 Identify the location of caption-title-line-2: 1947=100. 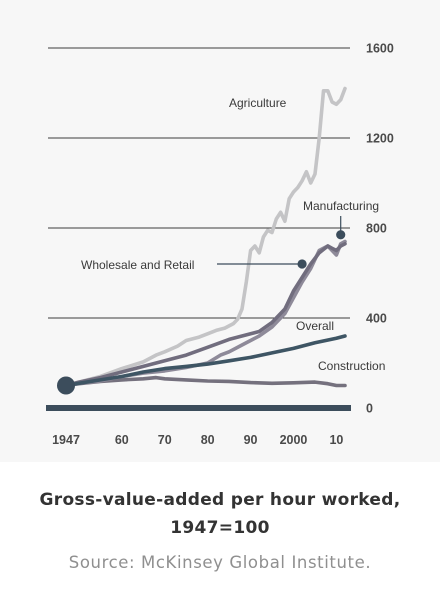
(220, 528).